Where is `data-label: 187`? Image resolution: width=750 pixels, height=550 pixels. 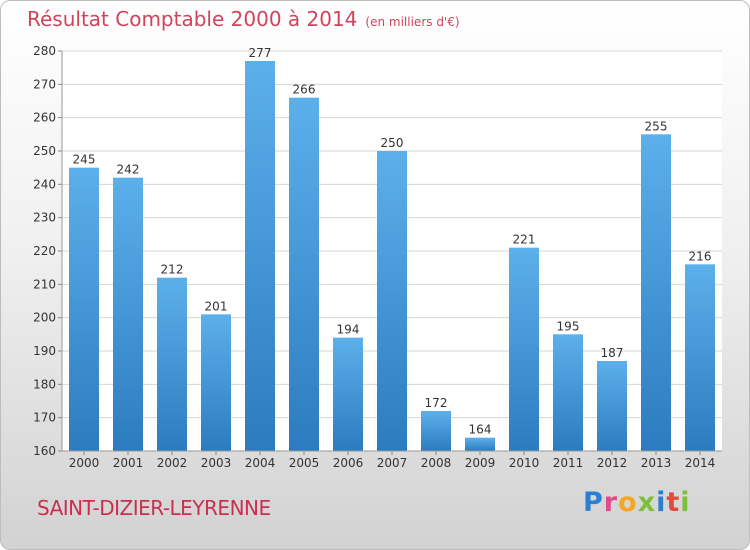 data-label: 187 is located at coordinates (612, 353).